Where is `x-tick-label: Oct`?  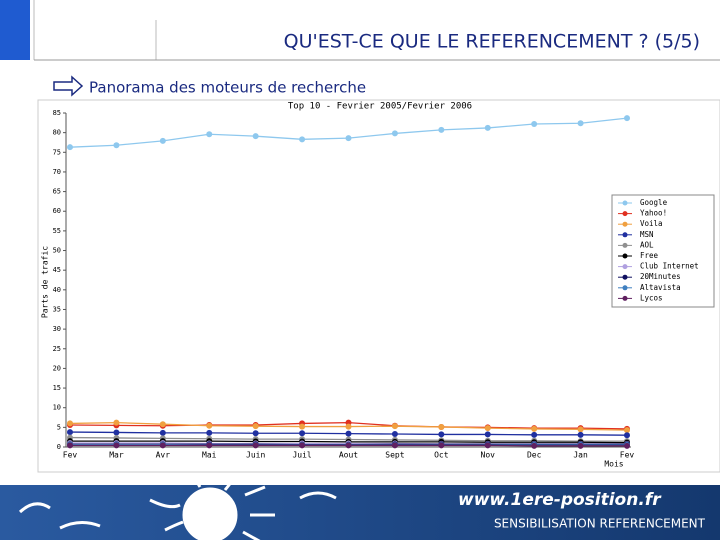 x-tick-label: Oct is located at coordinates (441, 455).